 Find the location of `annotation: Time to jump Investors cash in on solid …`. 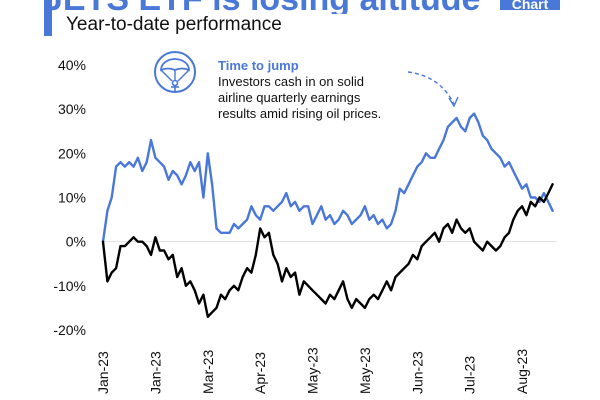

annotation: Time to jump Investors cash in on solid … is located at coordinates (306, 86).